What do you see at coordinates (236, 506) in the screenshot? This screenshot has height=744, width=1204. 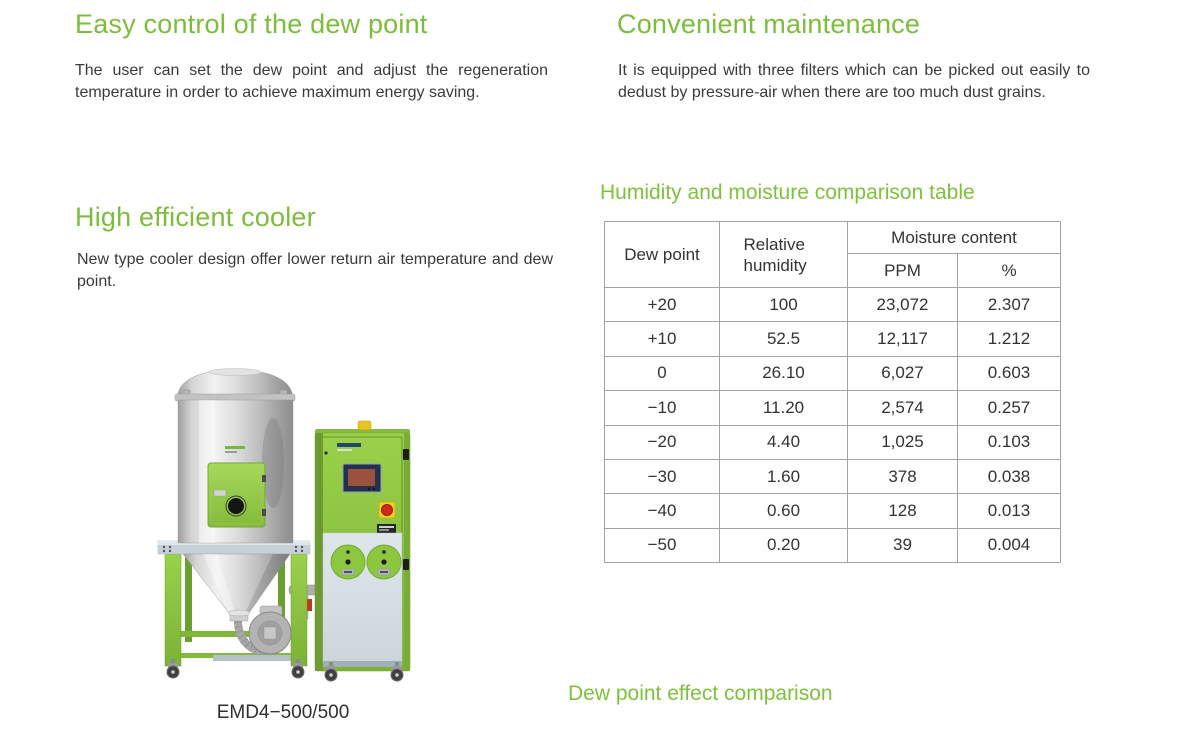 I see `hopper-sight-port` at bounding box center [236, 506].